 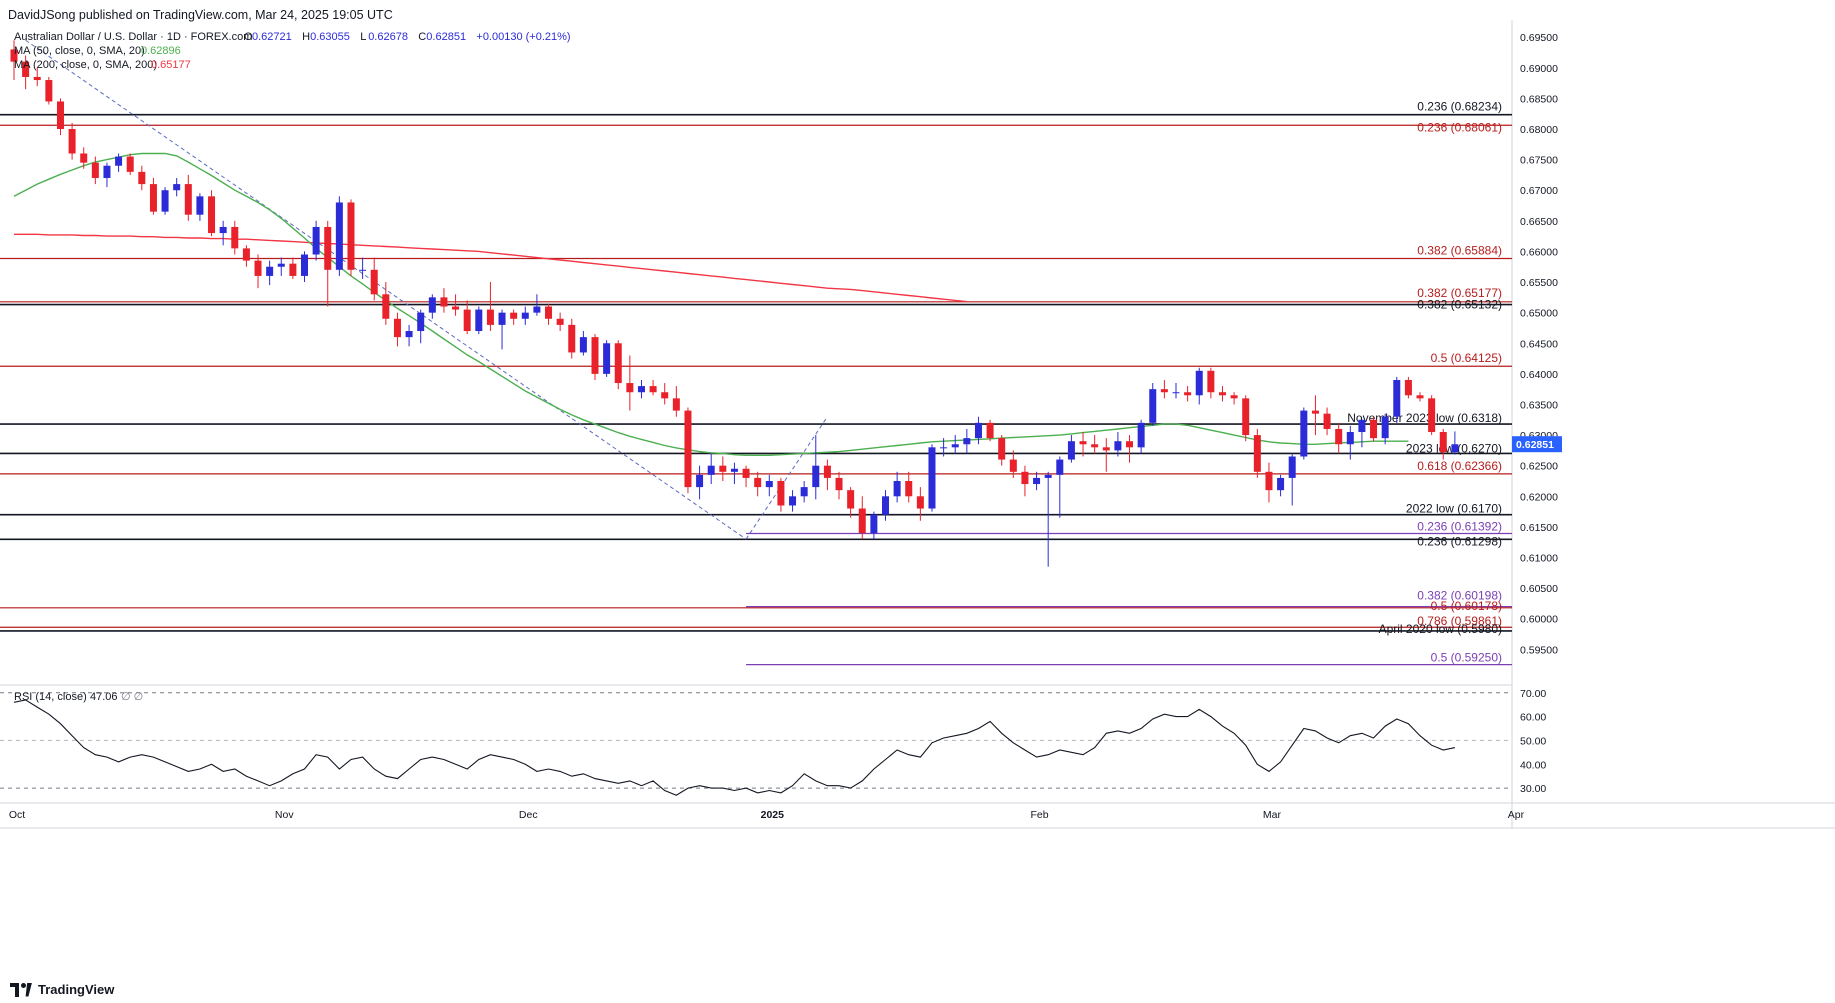 What do you see at coordinates (1539, 344) in the screenshot?
I see `price-tick-label: 0.64500` at bounding box center [1539, 344].